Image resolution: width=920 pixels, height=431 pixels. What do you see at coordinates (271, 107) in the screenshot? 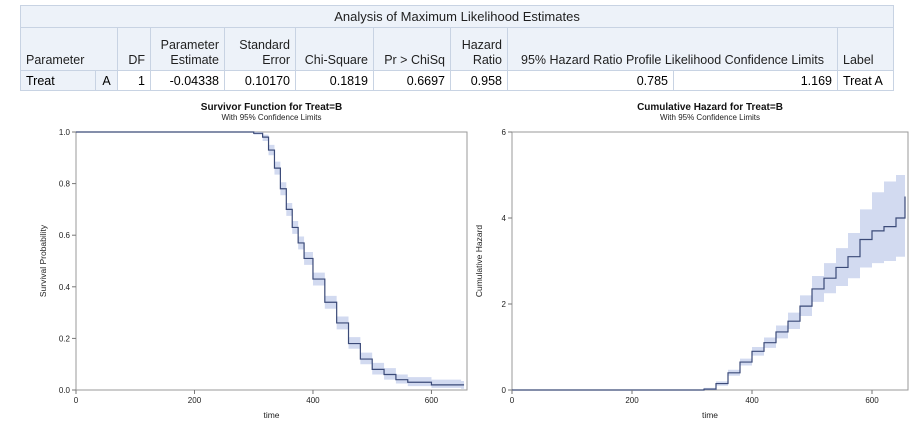
I see `chart-title: Survivor Function for Treat=B` at bounding box center [271, 107].